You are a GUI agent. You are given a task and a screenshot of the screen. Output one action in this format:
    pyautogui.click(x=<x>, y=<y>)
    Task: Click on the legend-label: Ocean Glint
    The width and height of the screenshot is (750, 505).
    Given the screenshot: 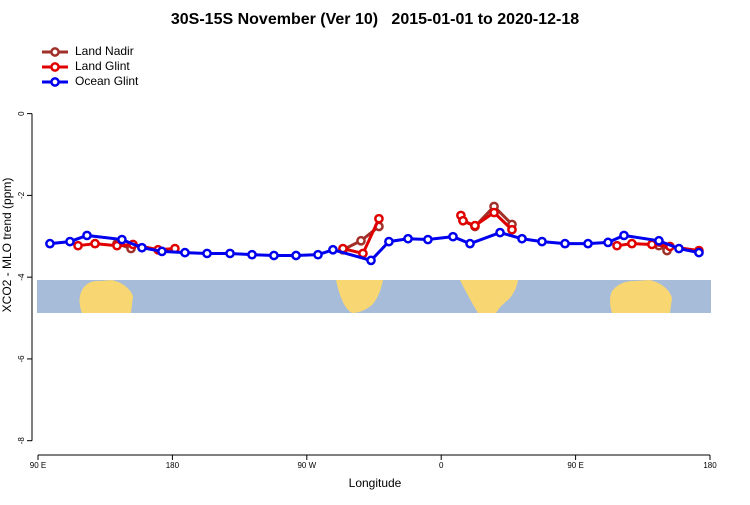 What is the action you would take?
    pyautogui.click(x=107, y=81)
    